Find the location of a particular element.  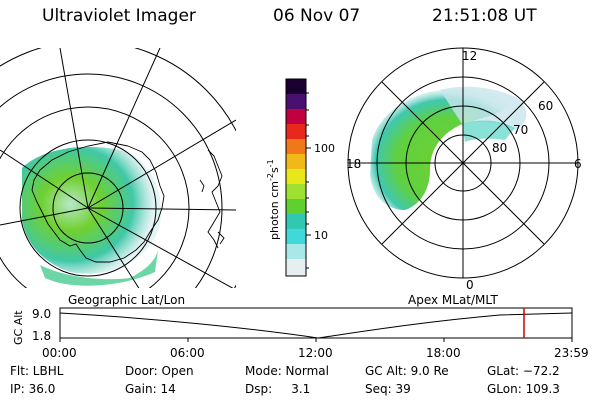

altplot-ytick-high: 9.0 is located at coordinates (41, 314).